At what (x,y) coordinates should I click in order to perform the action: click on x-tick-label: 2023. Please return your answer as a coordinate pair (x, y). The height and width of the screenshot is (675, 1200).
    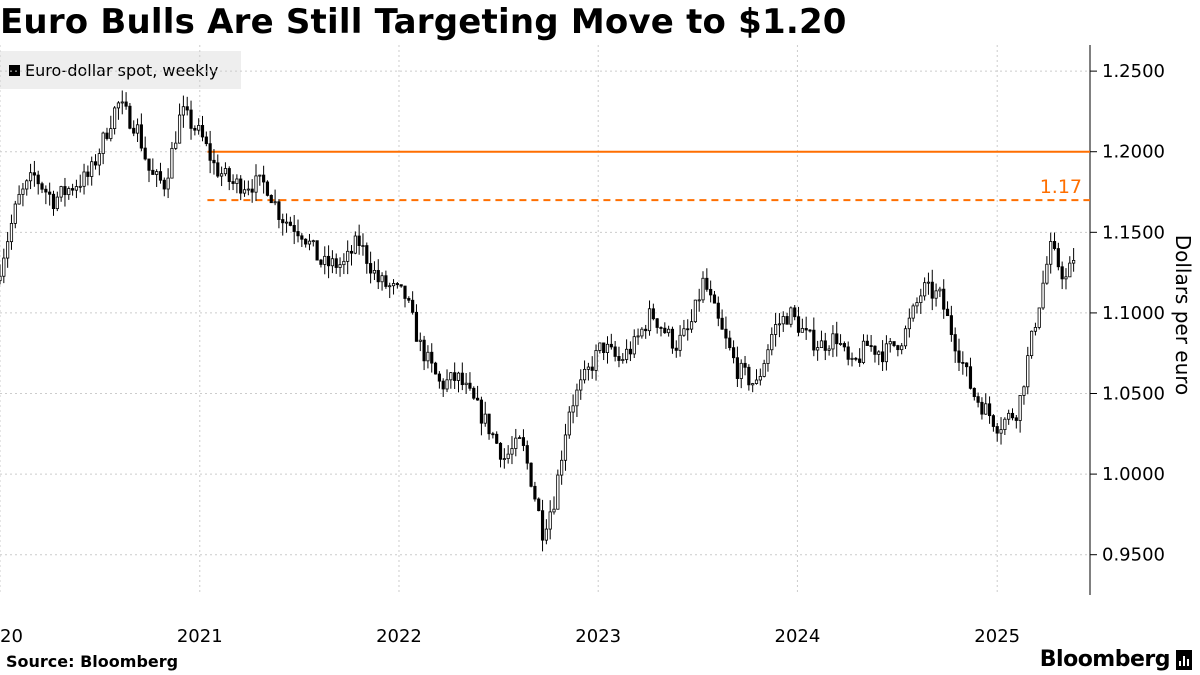
    Looking at the image, I should click on (598, 636).